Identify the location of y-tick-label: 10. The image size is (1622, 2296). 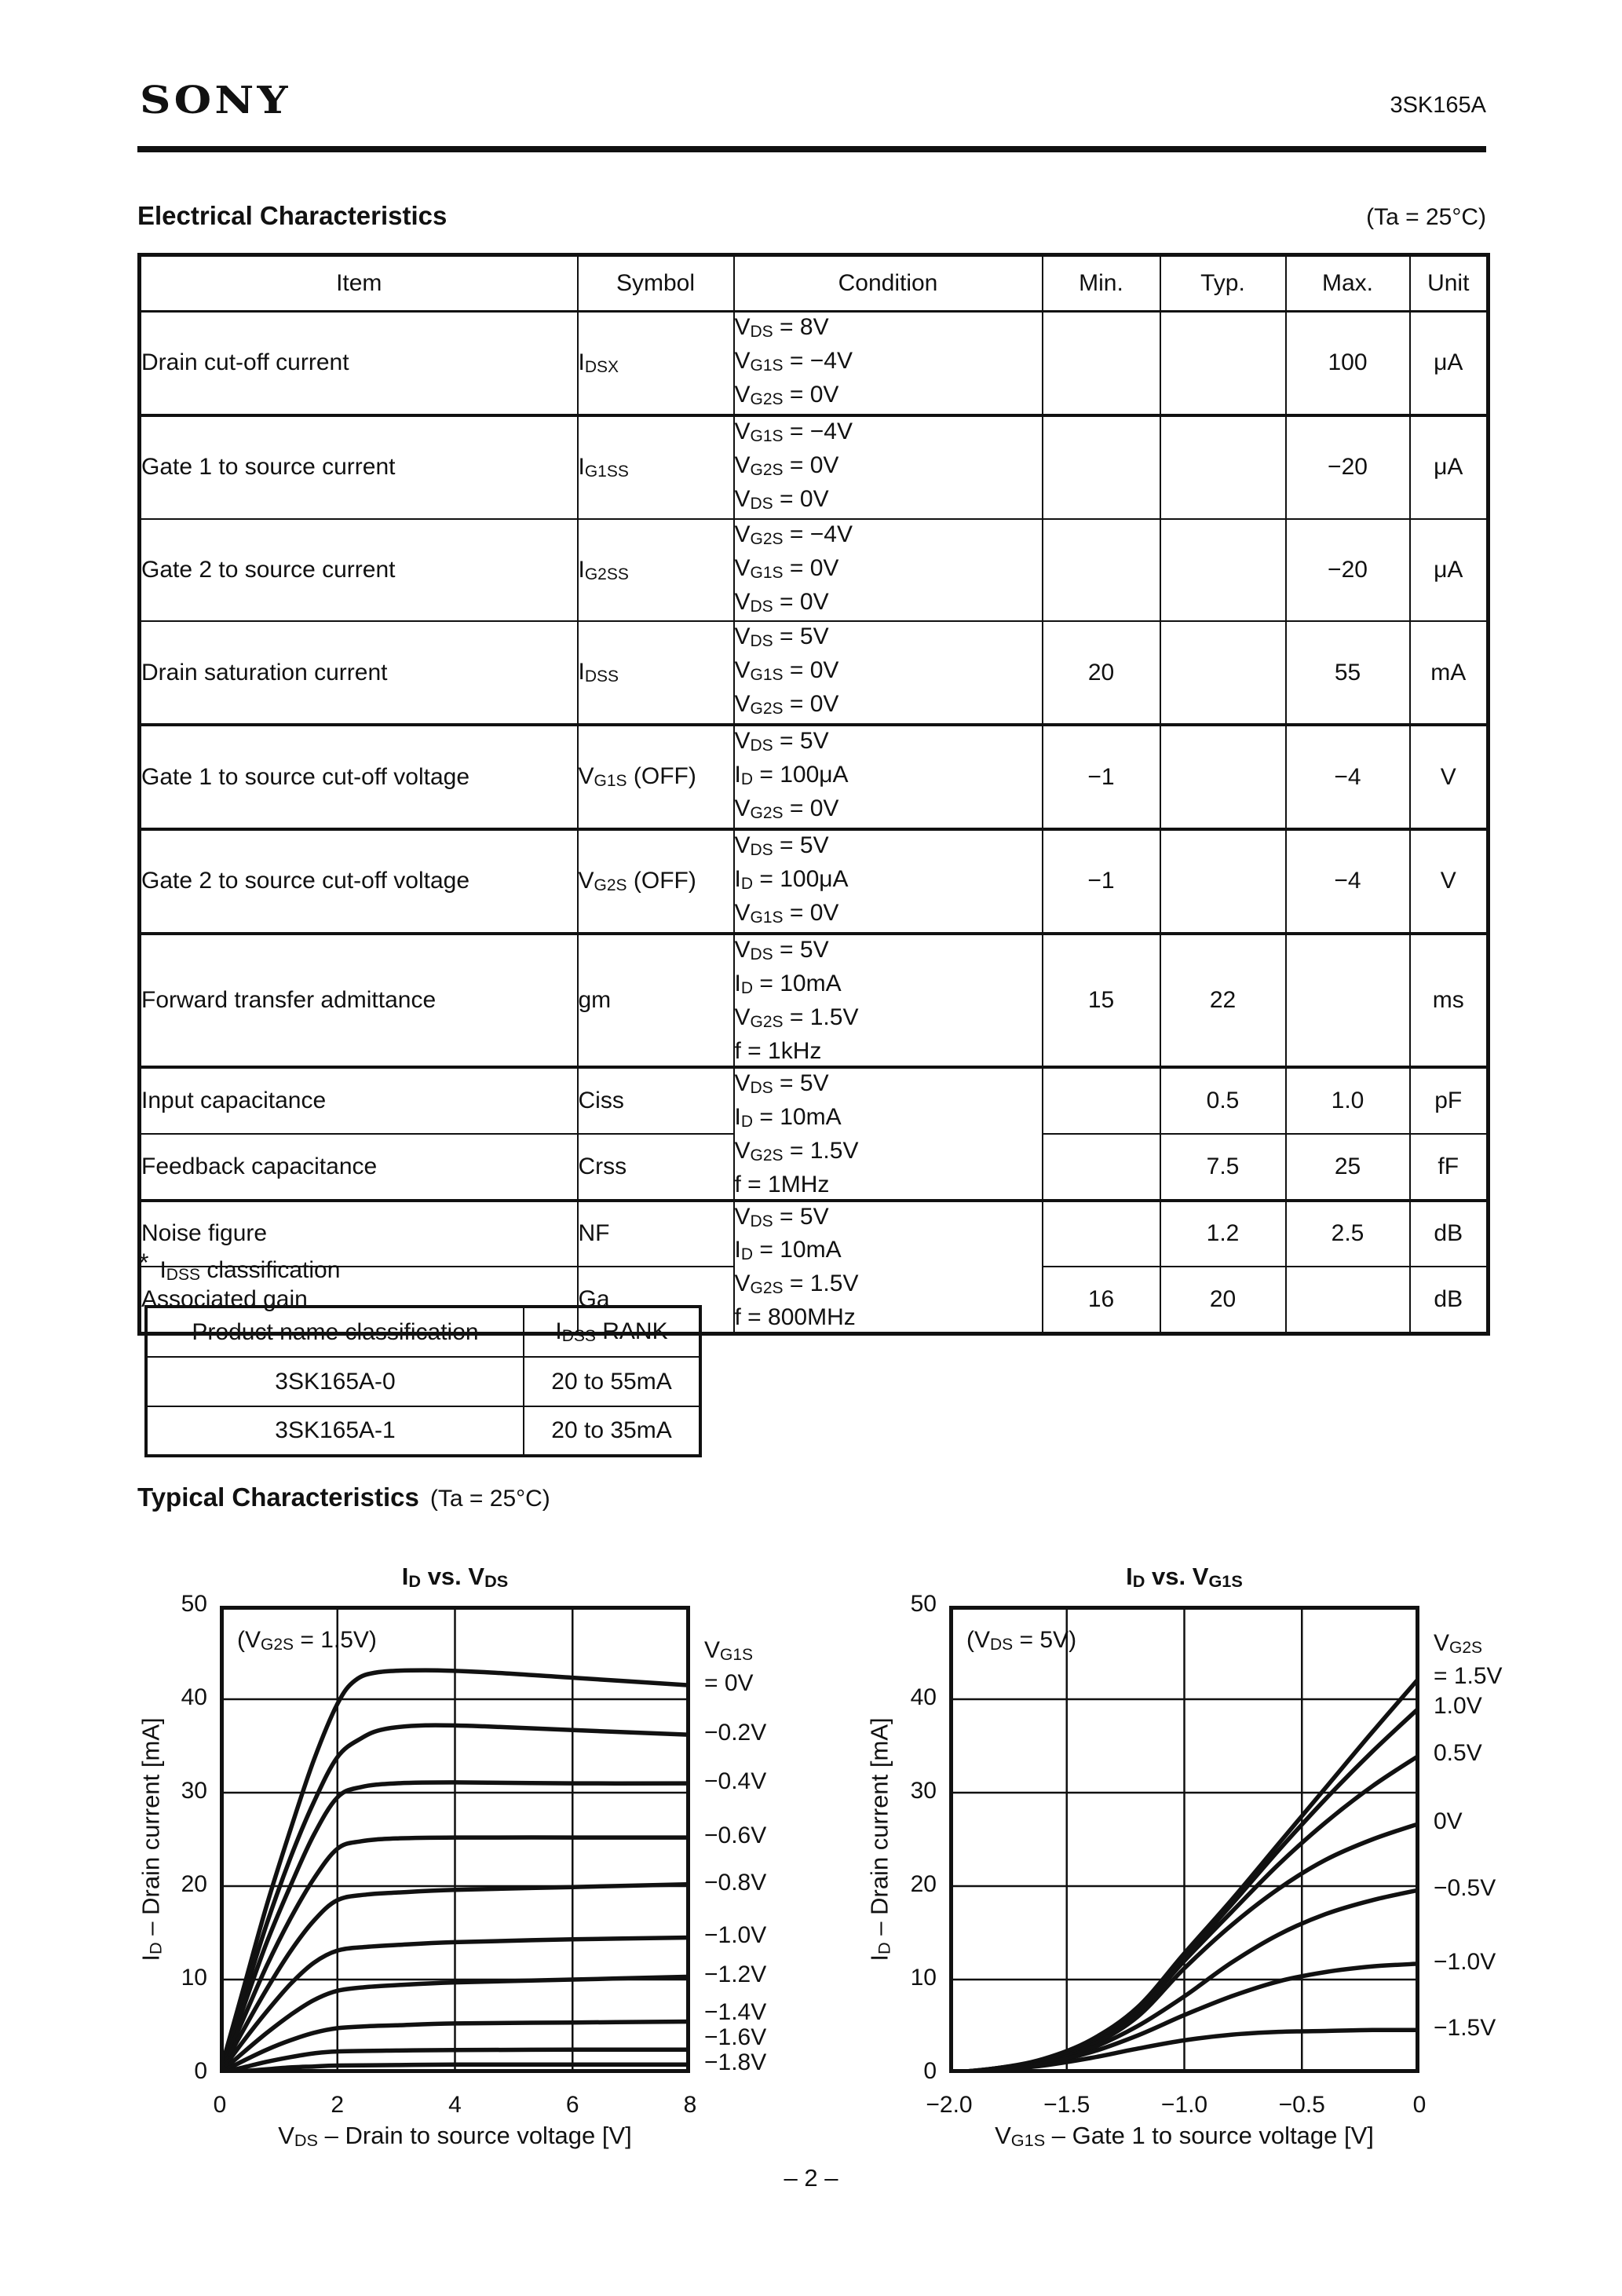
(923, 1978).